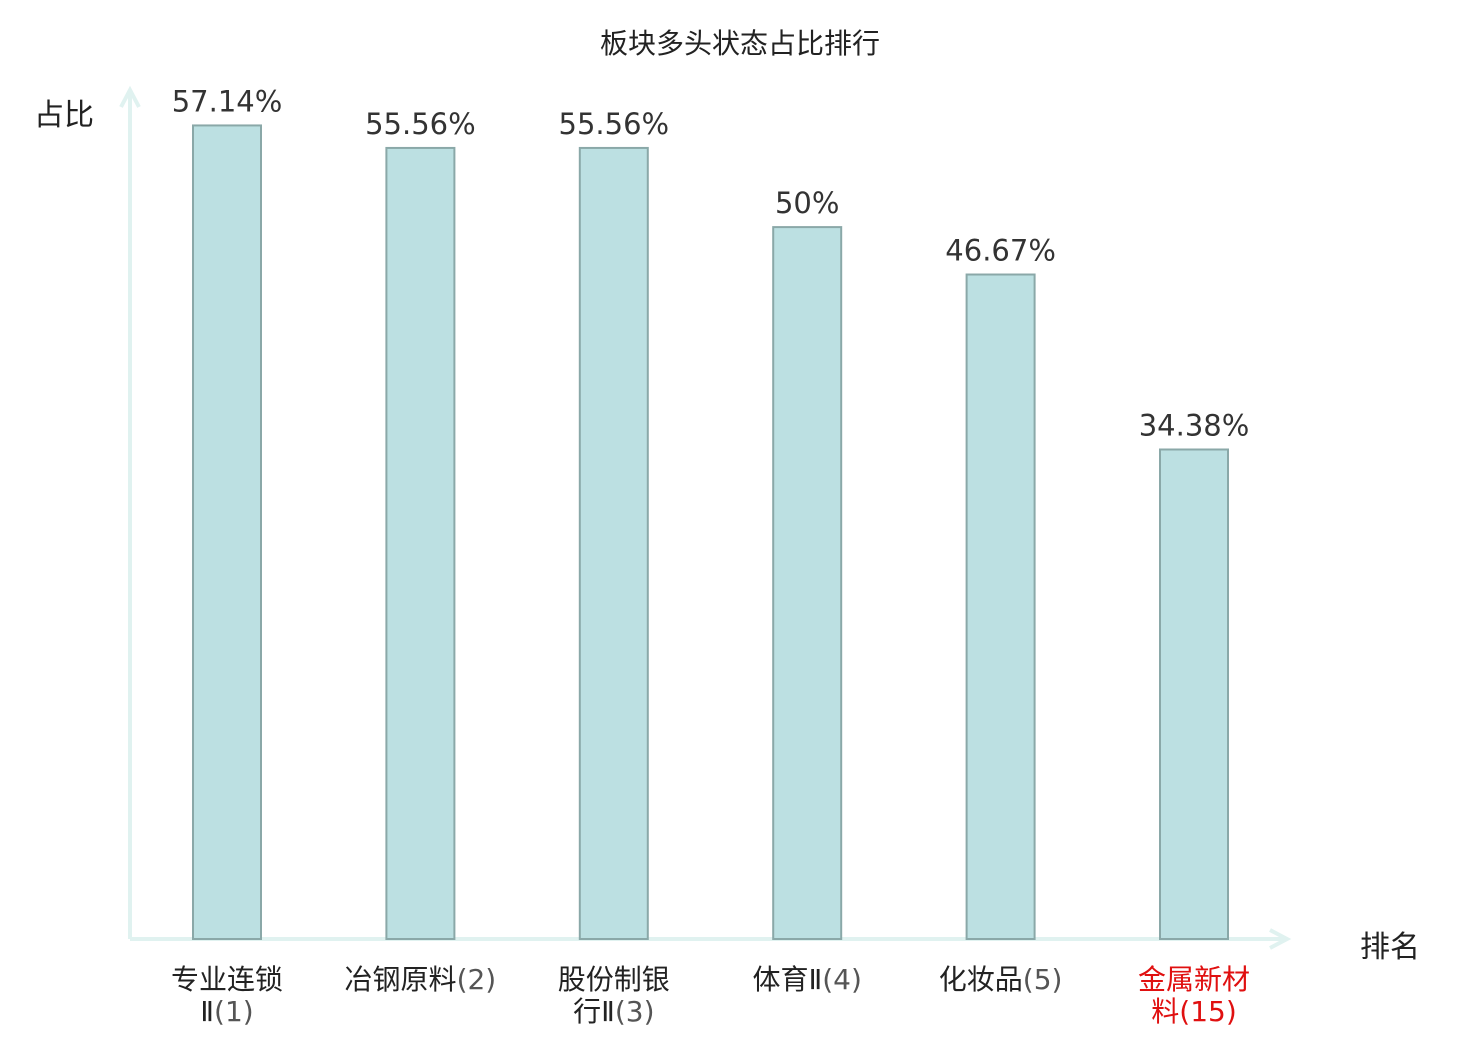 The image size is (1480, 1040). I want to click on value-label: 46.67%, so click(1000, 251).